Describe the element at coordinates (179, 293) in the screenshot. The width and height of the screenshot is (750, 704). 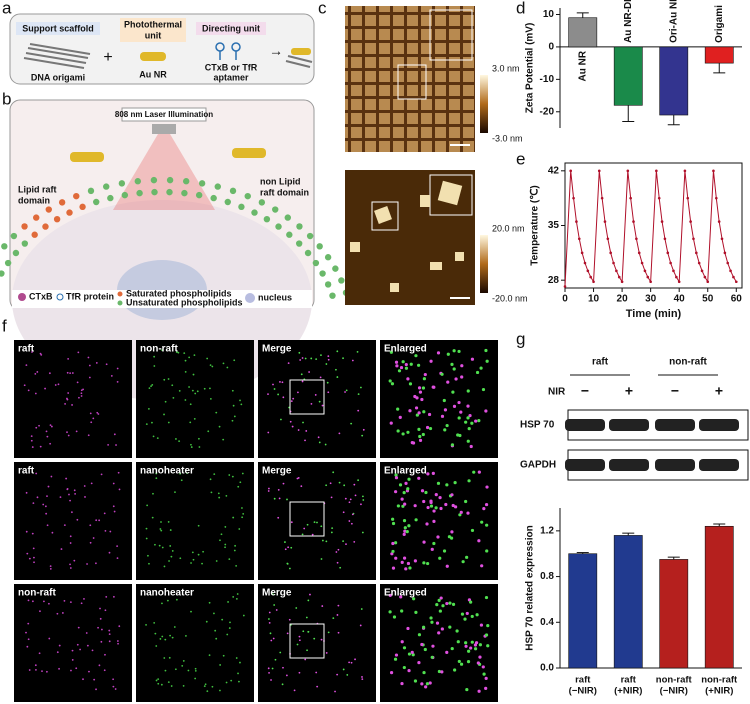
I see `legend-label: Saturated phospholipids` at that location.